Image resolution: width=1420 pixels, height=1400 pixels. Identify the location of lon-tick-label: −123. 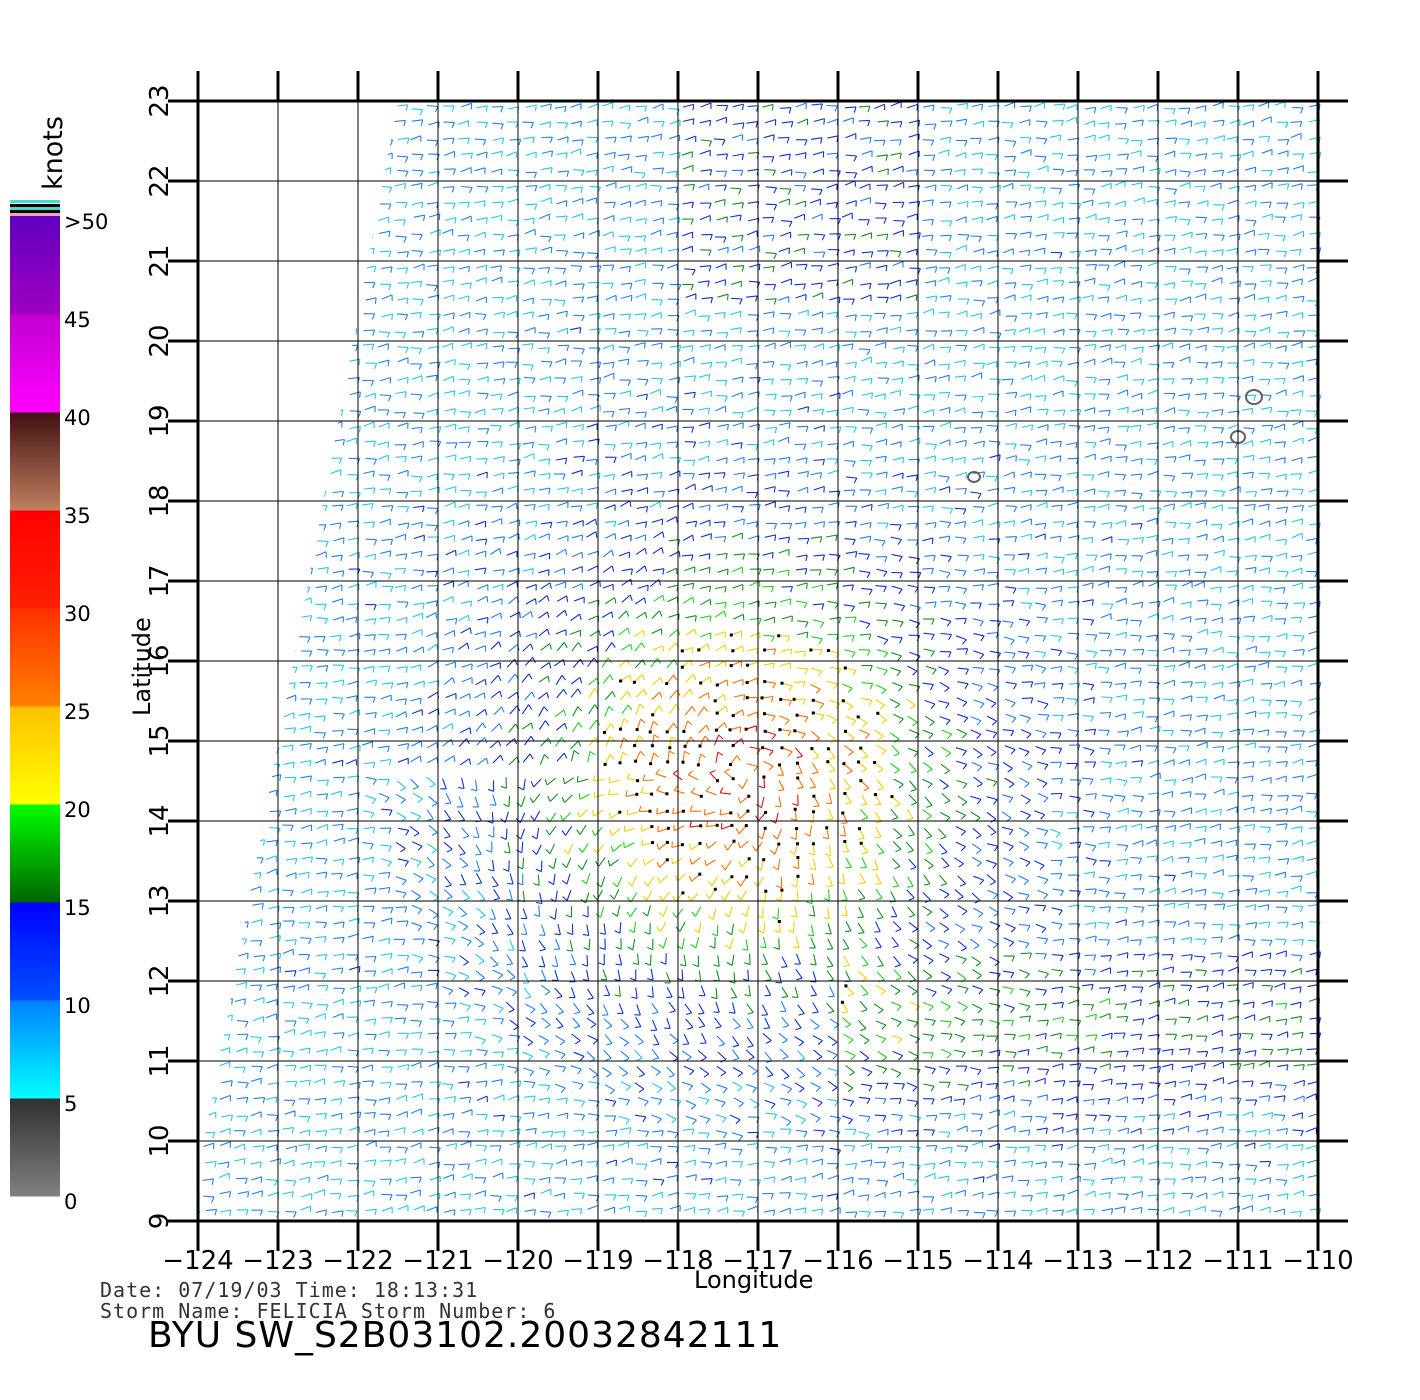
(277, 1261).